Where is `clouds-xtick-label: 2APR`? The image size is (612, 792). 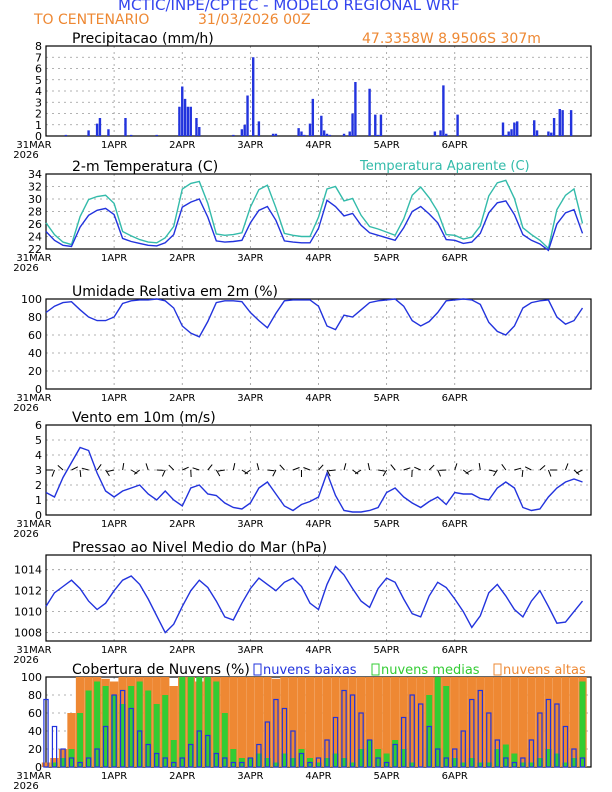 clouds-xtick-label: 2APR is located at coordinates (182, 776).